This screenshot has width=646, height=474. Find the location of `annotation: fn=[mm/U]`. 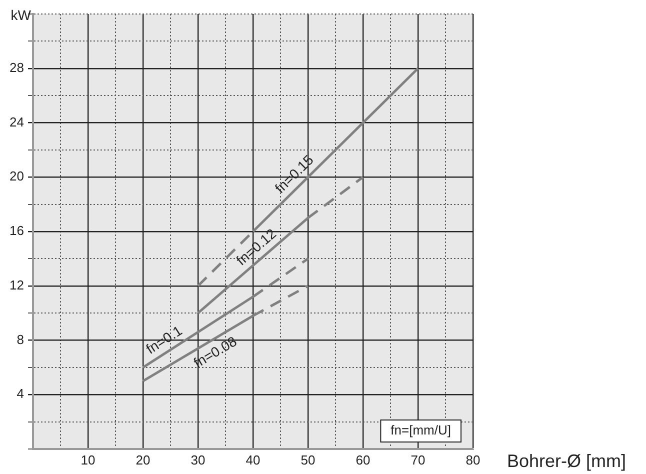

annotation: fn=[mm/U] is located at coordinates (421, 430).